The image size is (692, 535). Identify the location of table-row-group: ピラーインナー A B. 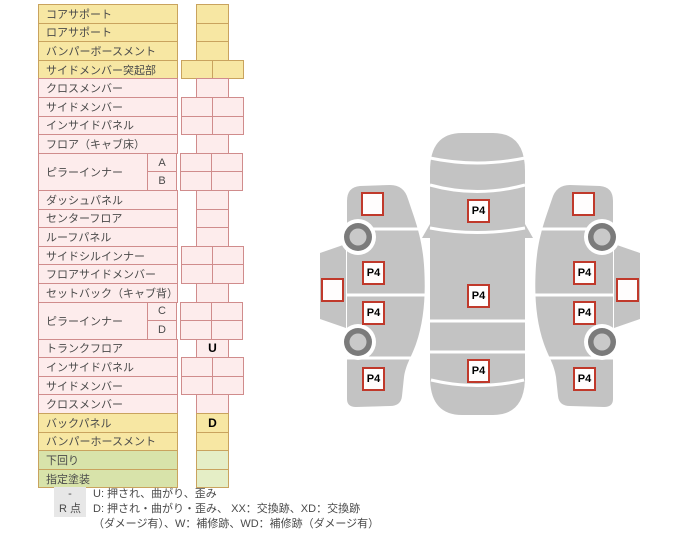
(143, 171).